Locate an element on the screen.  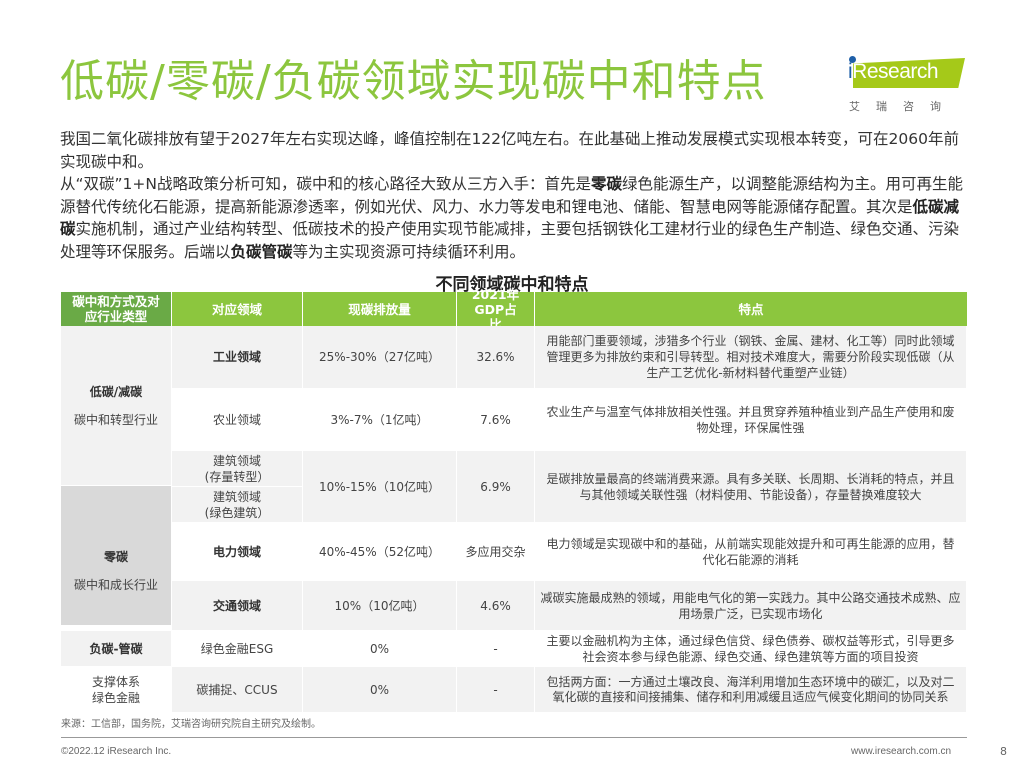
row-ccus-gdp: - is located at coordinates (496, 690).